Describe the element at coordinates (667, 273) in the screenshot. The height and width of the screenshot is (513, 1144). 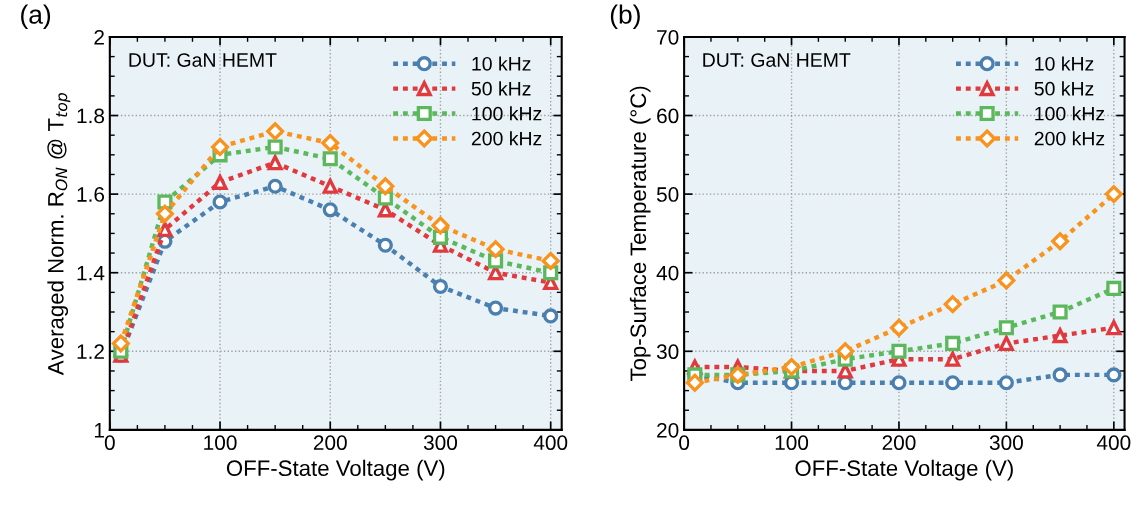
I see `y-tick-label: 40` at that location.